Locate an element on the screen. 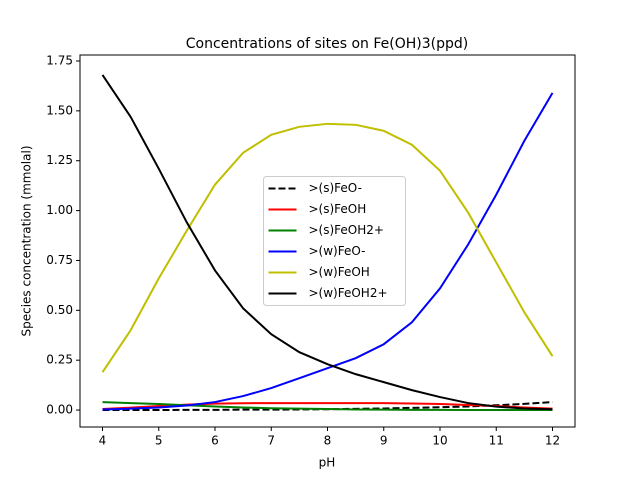 The height and width of the screenshot is (480, 640). series-line is located at coordinates (327, 406).